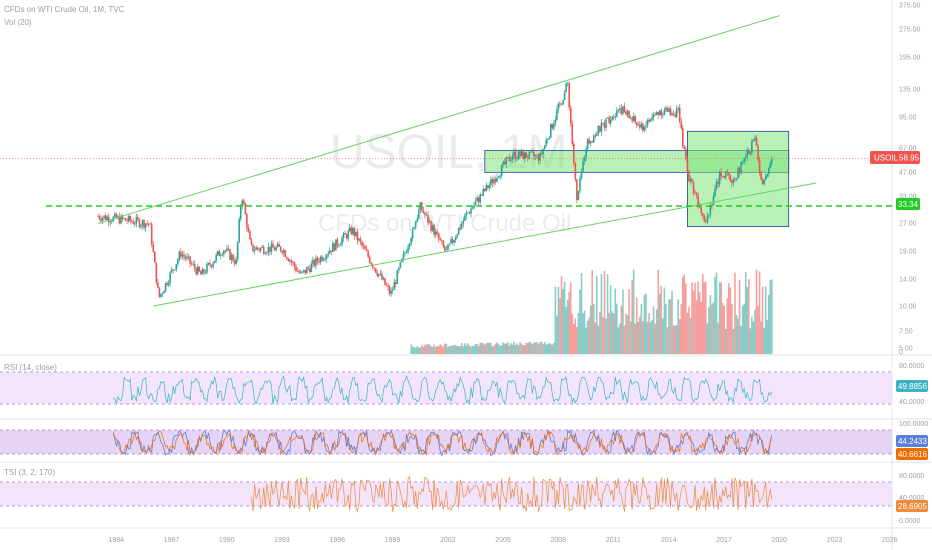 This screenshot has width=932, height=550. I want to click on support-price-tag: 33.34, so click(908, 204).